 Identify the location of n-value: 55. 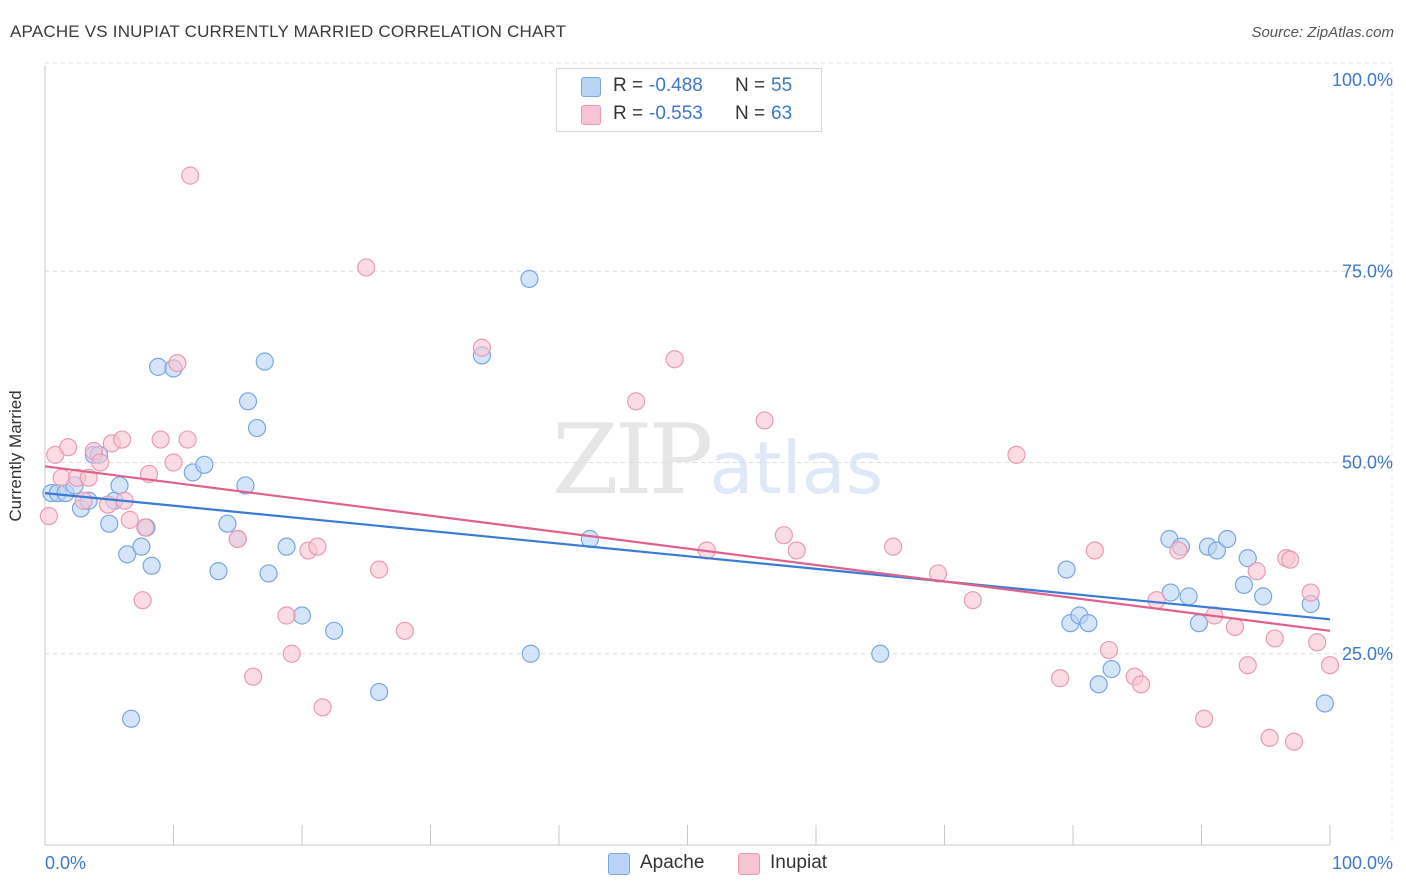
(782, 85).